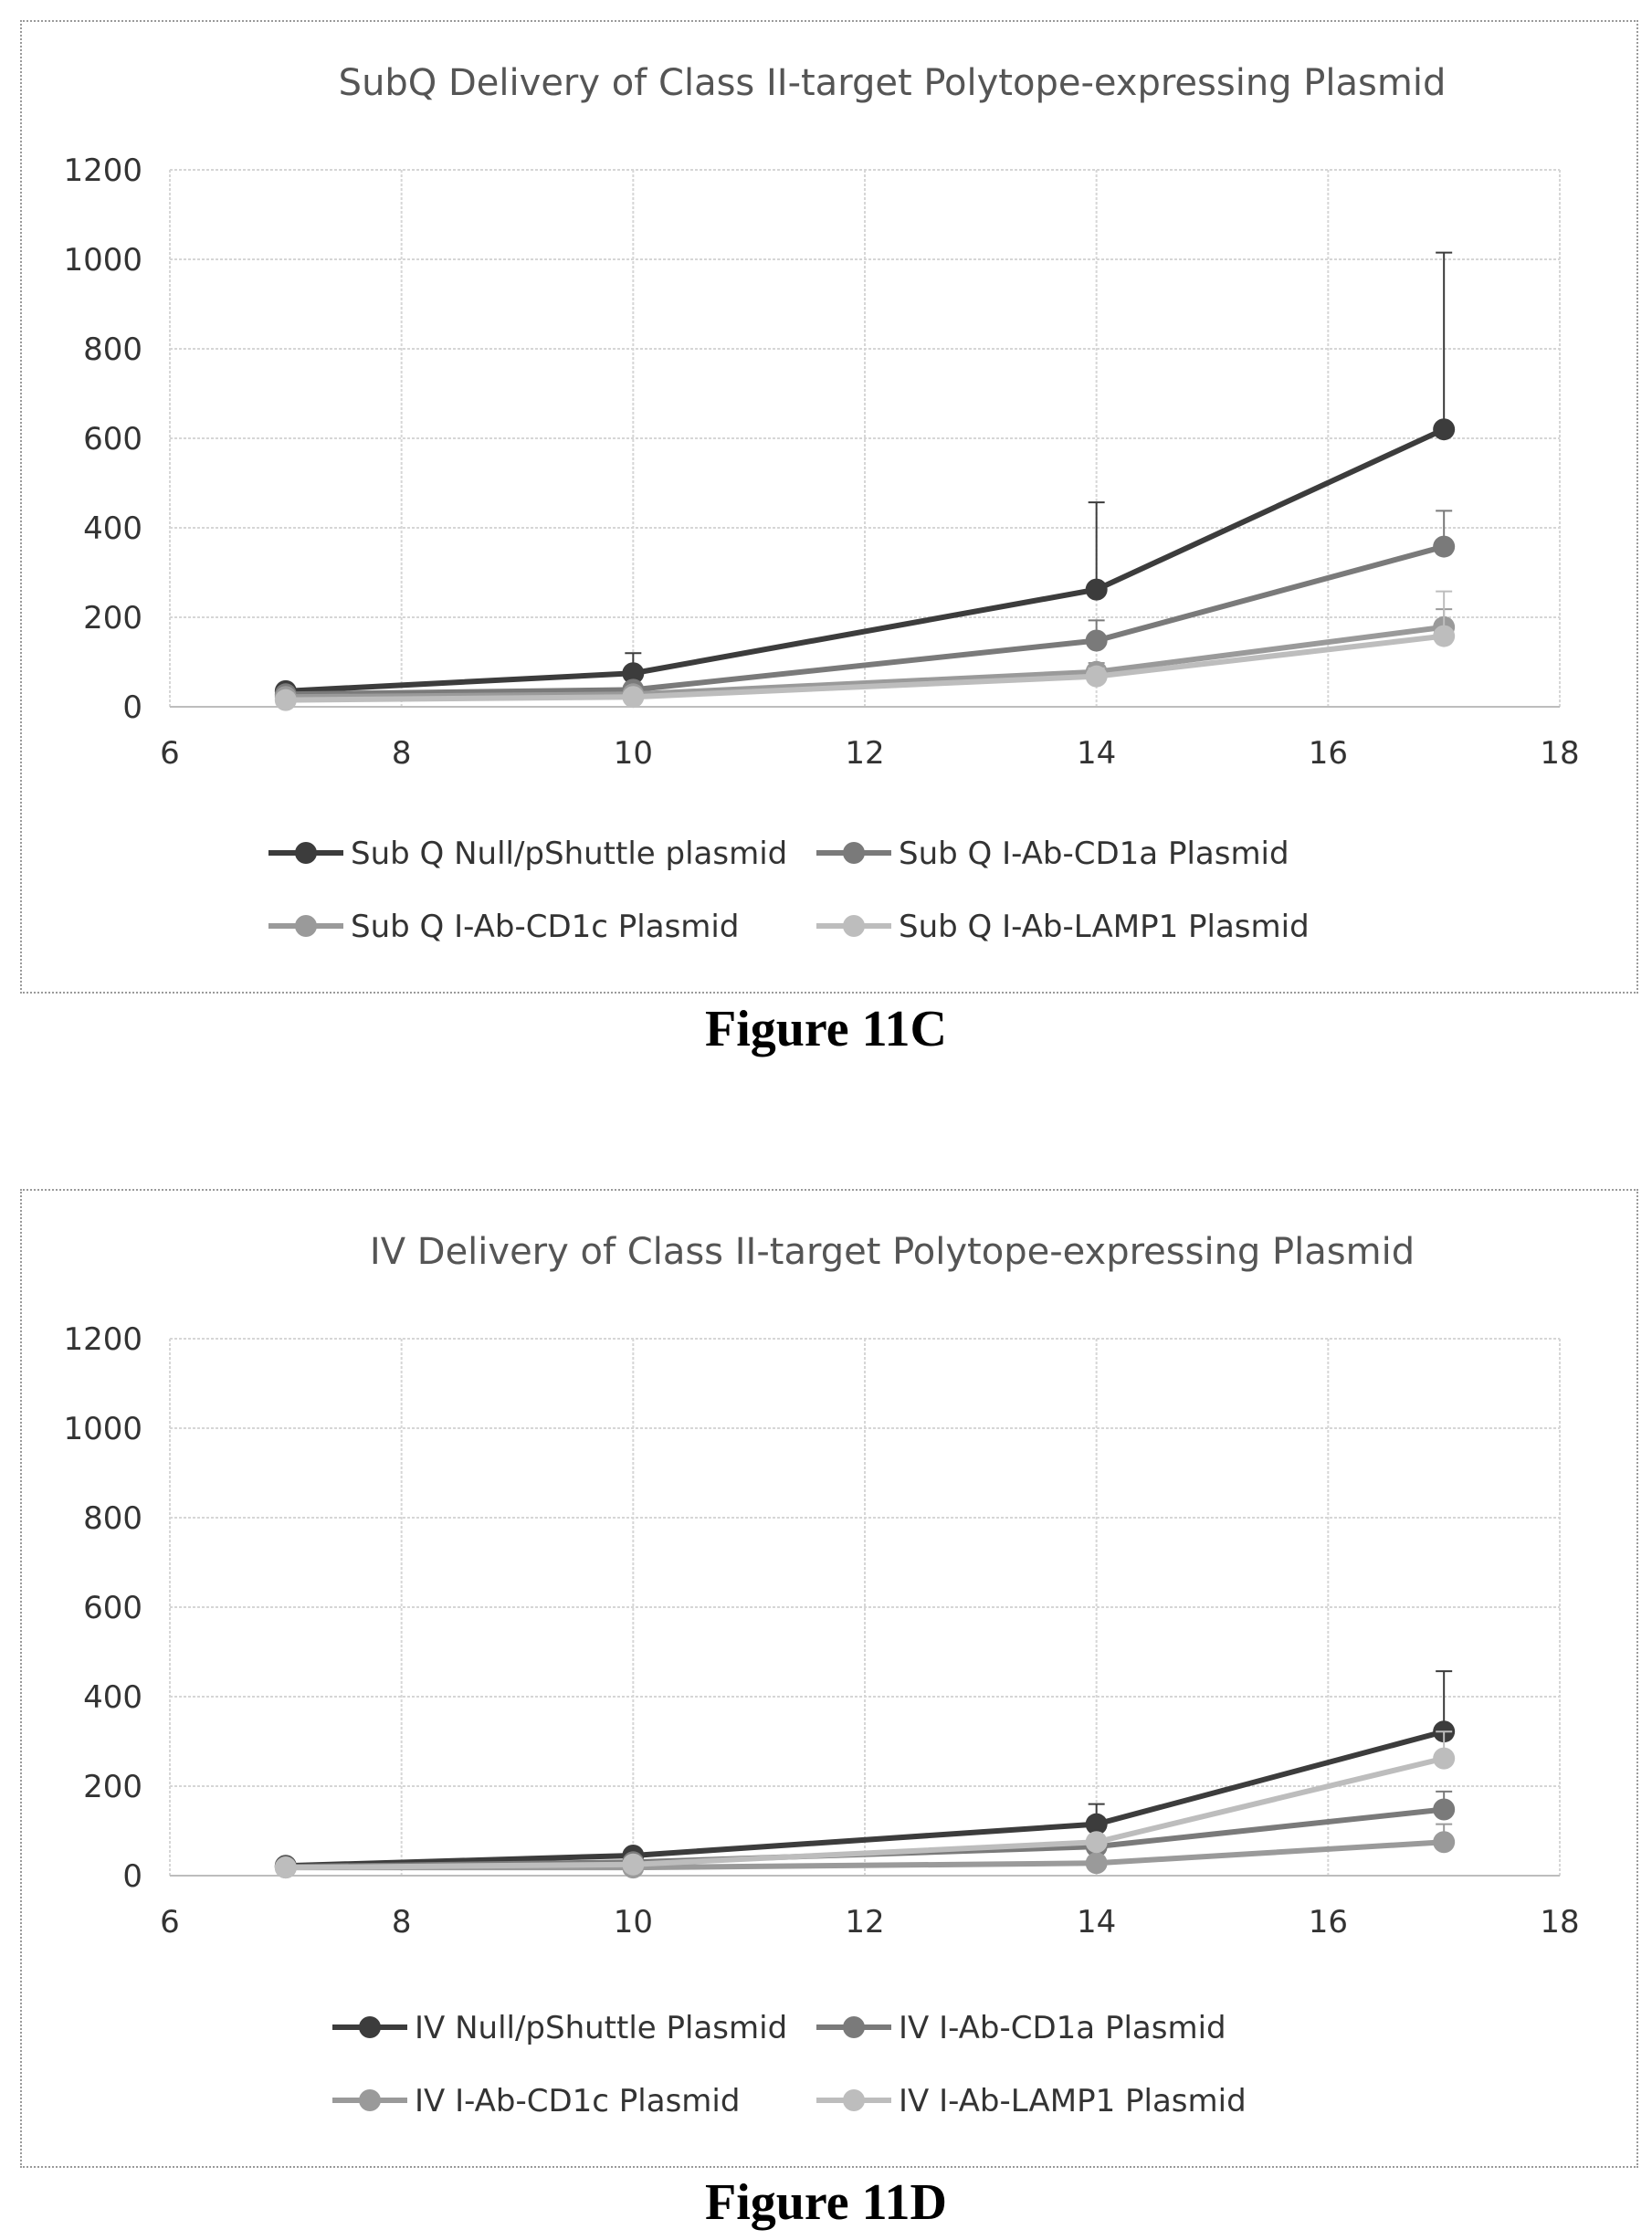 This screenshot has height=2240, width=1652. I want to click on legend-item-2: IV I-Ab-CD1a Plasmid, so click(1021, 2028).